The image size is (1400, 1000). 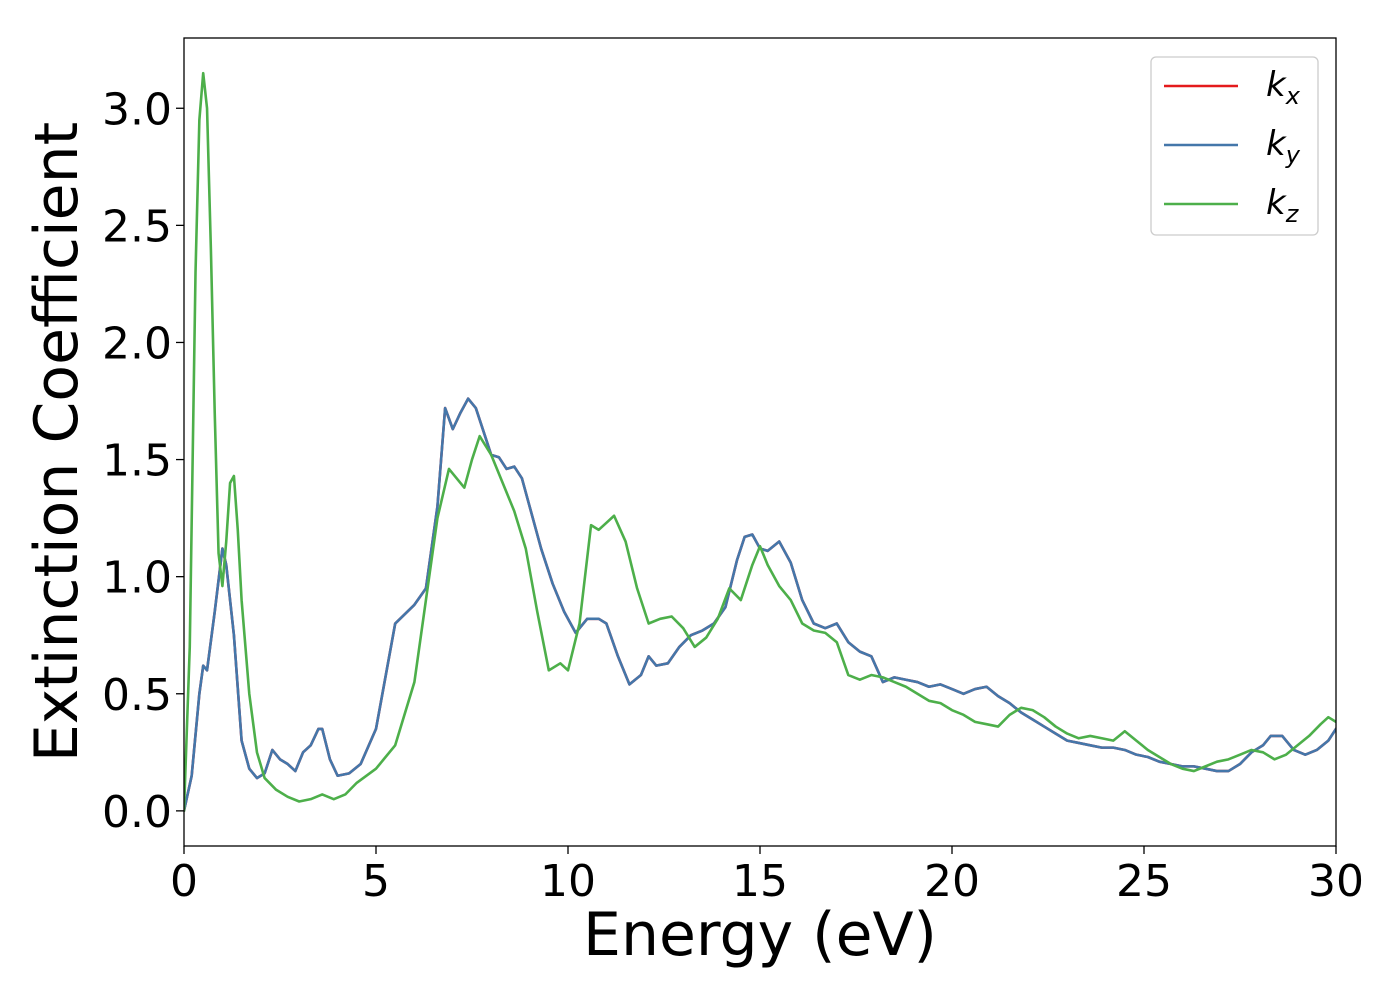 I want to click on y-axis-title: Extinction Coefficient, so click(x=57, y=442).